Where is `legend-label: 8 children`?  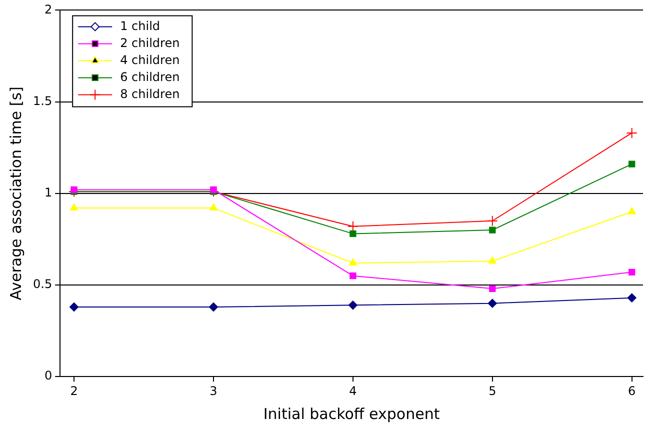 legend-label: 8 children is located at coordinates (150, 93).